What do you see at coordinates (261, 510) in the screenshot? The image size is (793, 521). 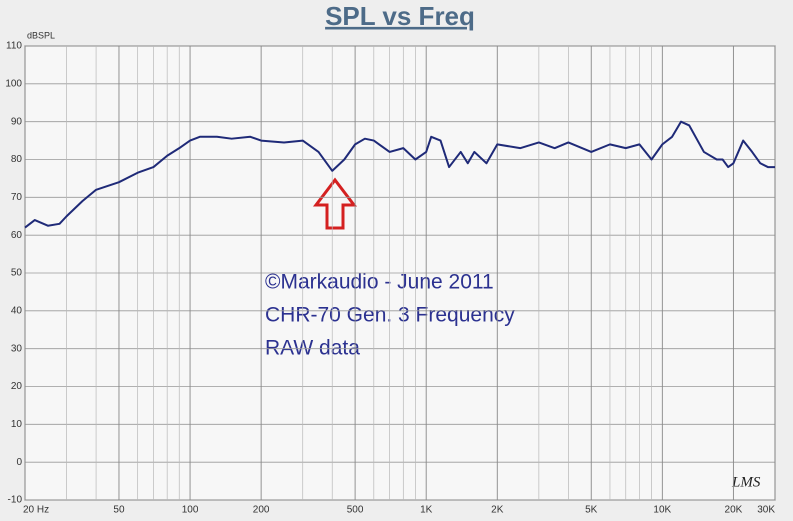 I see `x-tick-label: 200` at bounding box center [261, 510].